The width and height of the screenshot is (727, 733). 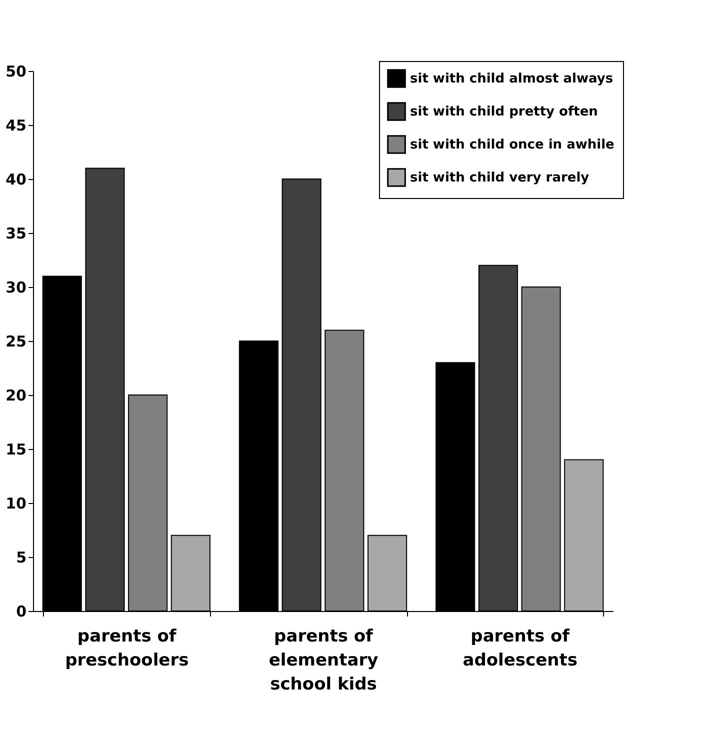 I want to click on y-tick-label: 0, so click(x=21, y=611).